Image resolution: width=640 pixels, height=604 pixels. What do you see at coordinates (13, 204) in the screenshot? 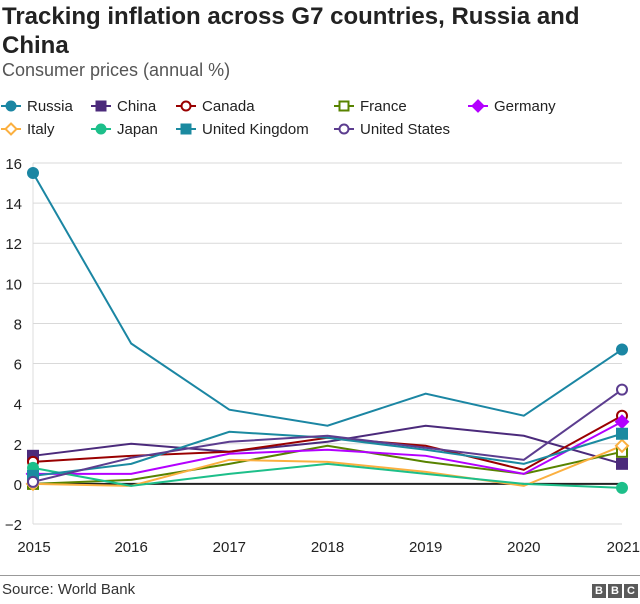
I see `y-tick-label: 14` at bounding box center [13, 204].